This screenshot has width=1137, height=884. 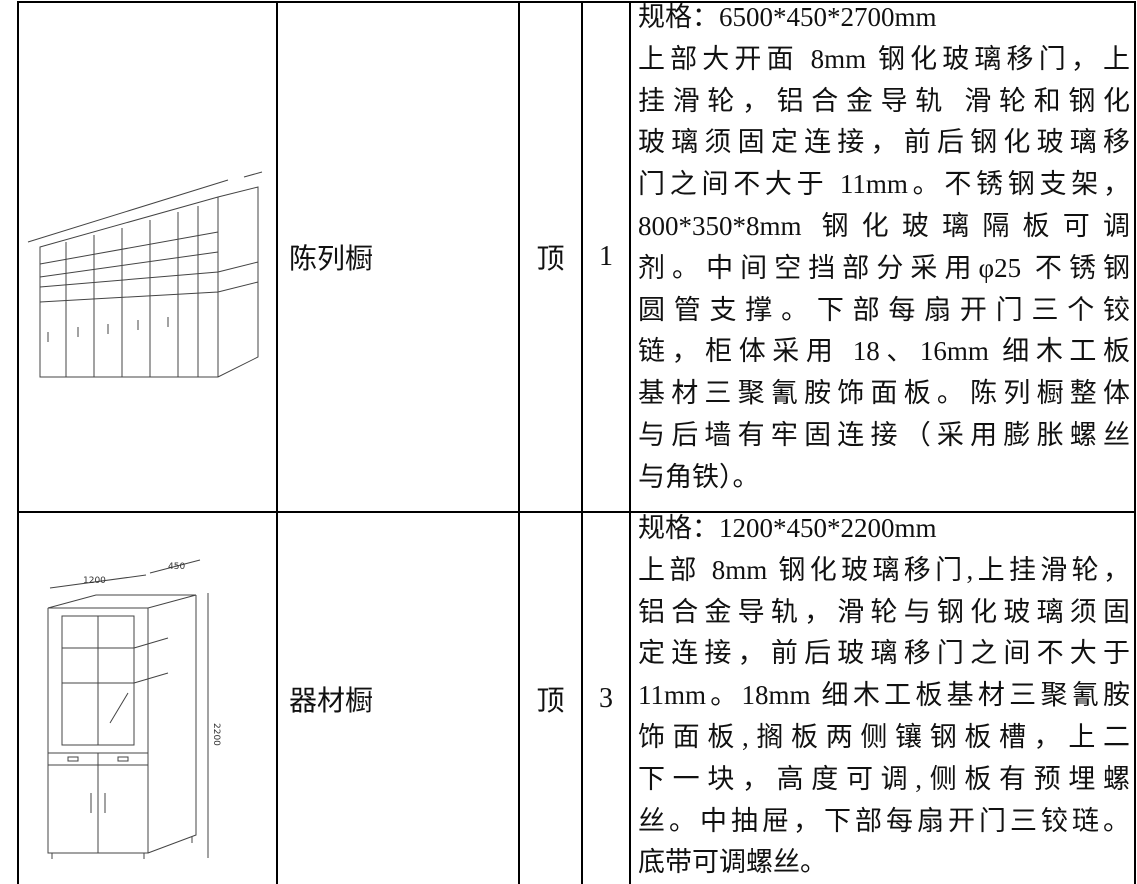 What do you see at coordinates (699, 476) in the screenshot?
I see `description-line: 与角铁）。` at bounding box center [699, 476].